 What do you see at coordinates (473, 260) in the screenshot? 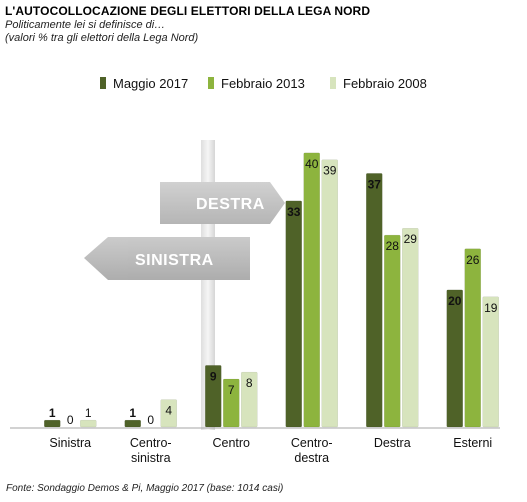
I see `value-label-5-1: 26` at bounding box center [473, 260].